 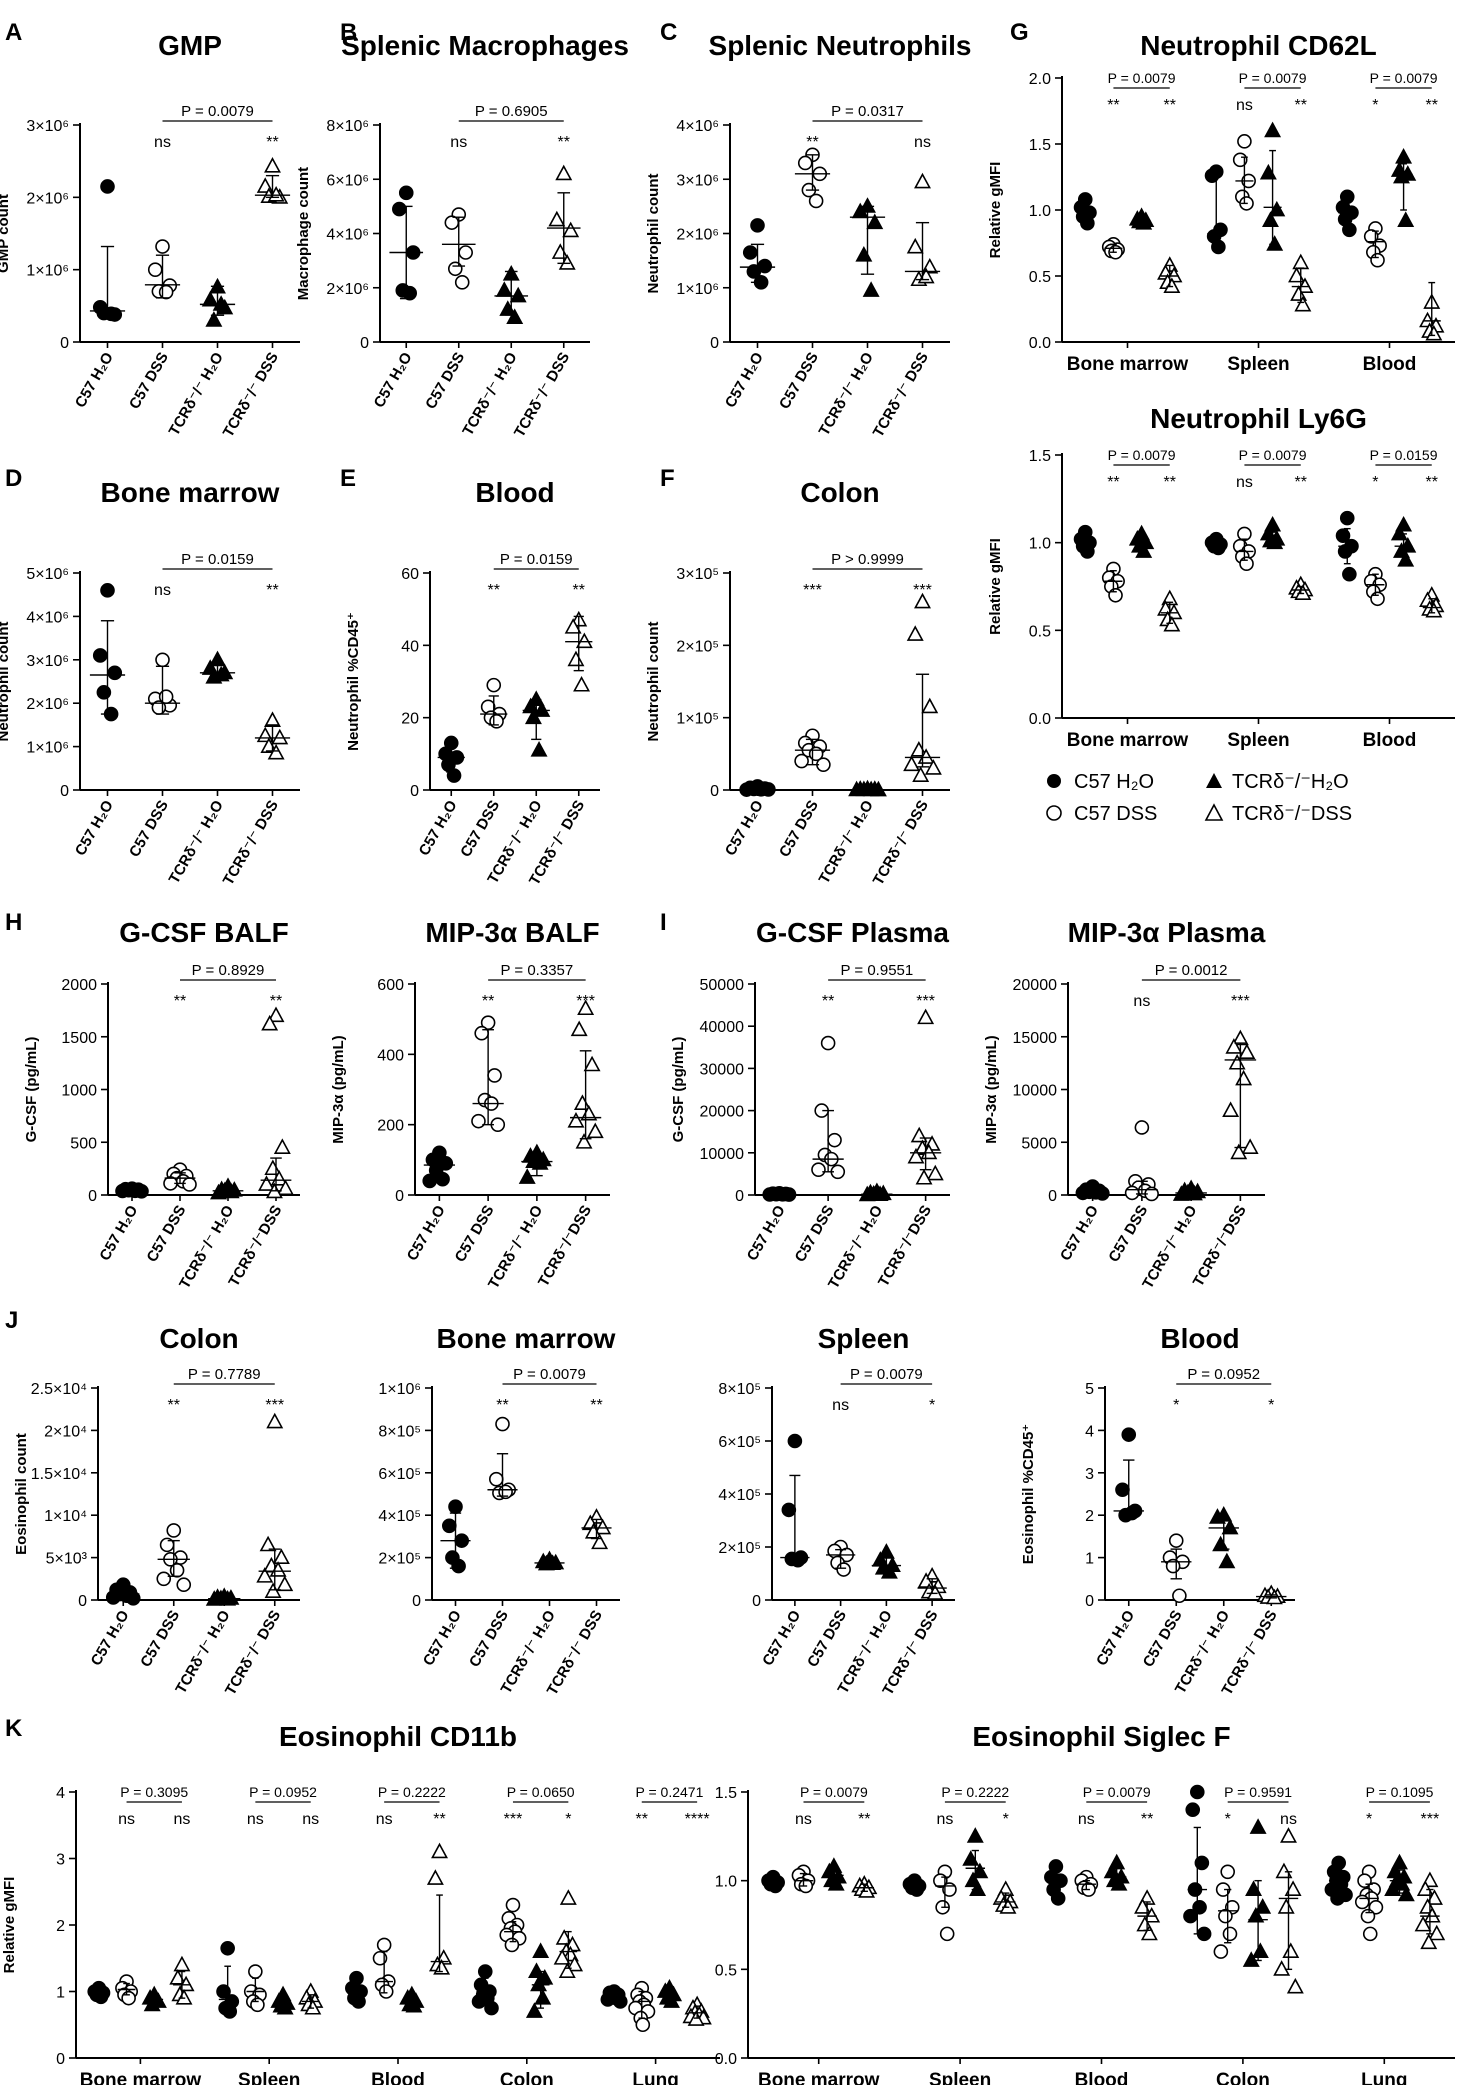 What do you see at coordinates (1040, 544) in the screenshot?
I see `y-tick-label: 1.0` at bounding box center [1040, 544].